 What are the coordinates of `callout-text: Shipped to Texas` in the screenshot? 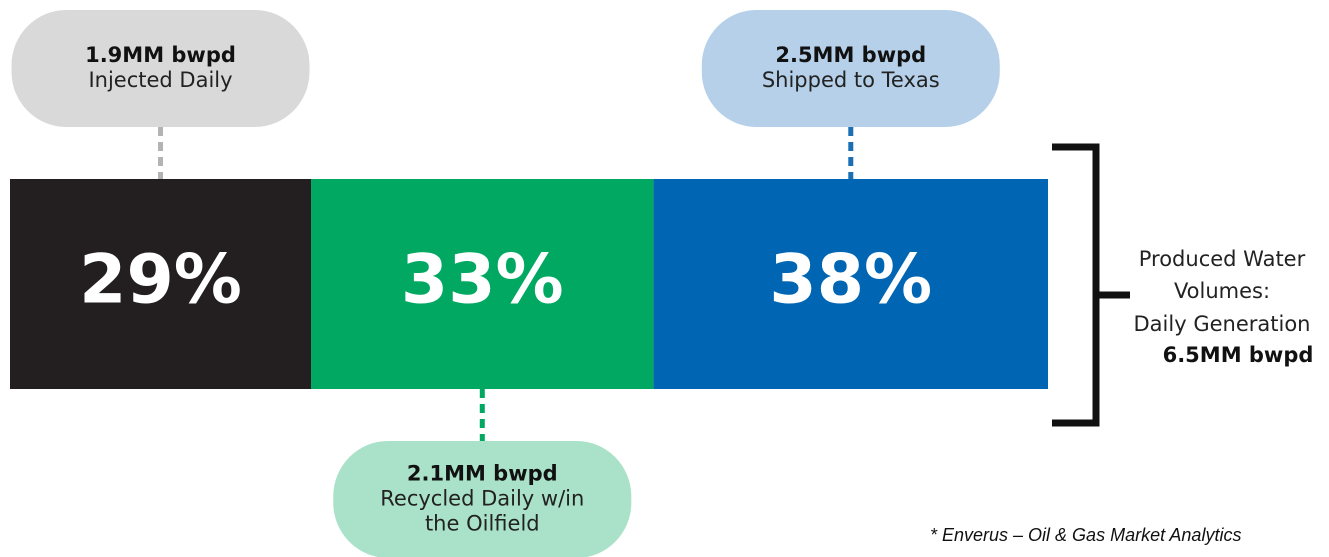 It's located at (851, 80).